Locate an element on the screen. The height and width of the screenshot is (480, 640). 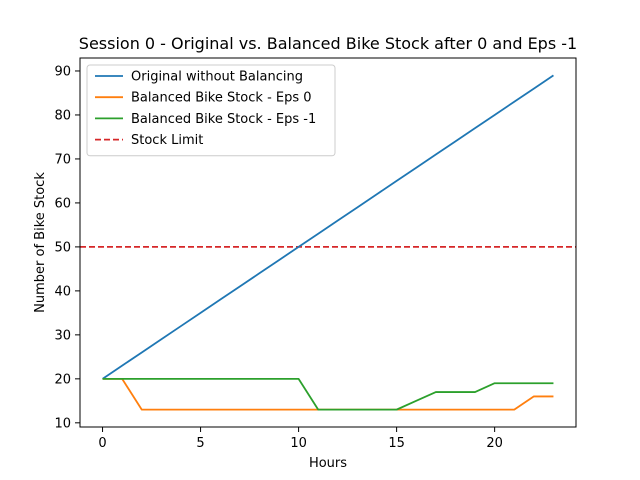
x-tick-label: 0 is located at coordinates (102, 443).